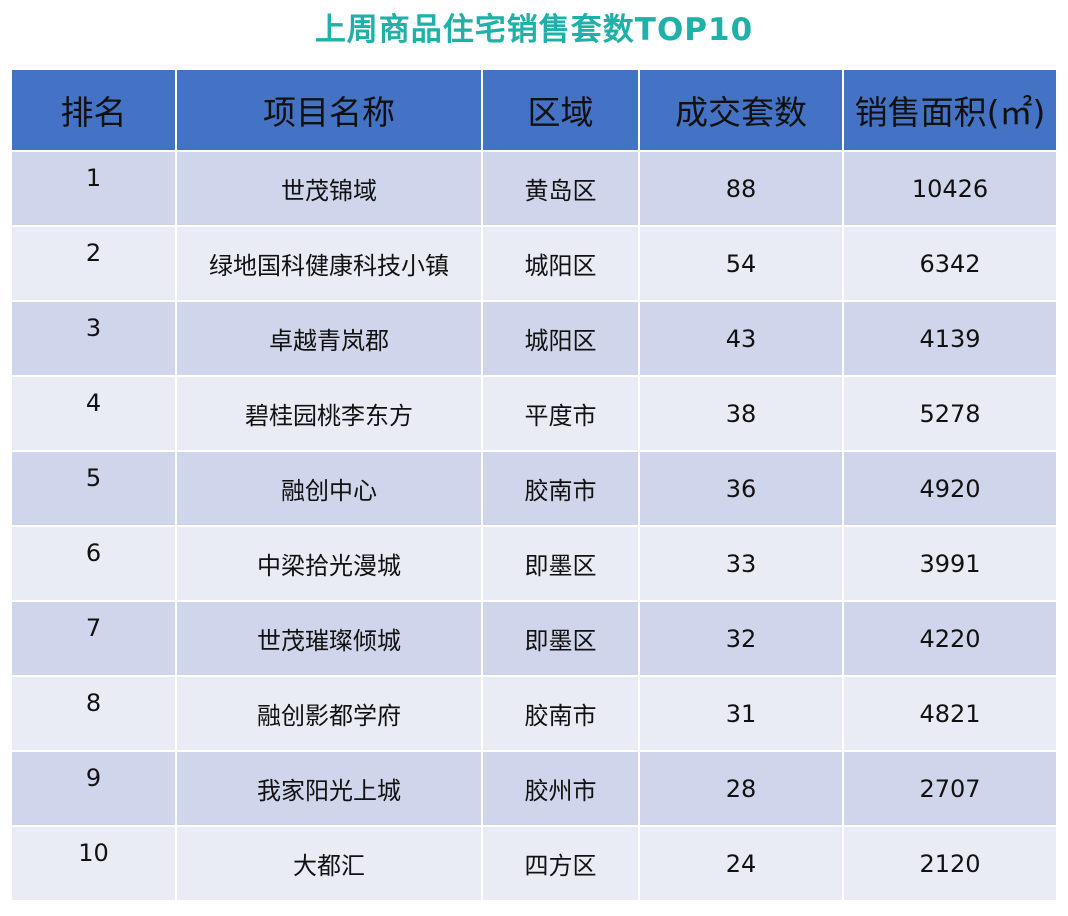  Describe the element at coordinates (93, 263) in the screenshot. I see `cell-rank: 2` at that location.